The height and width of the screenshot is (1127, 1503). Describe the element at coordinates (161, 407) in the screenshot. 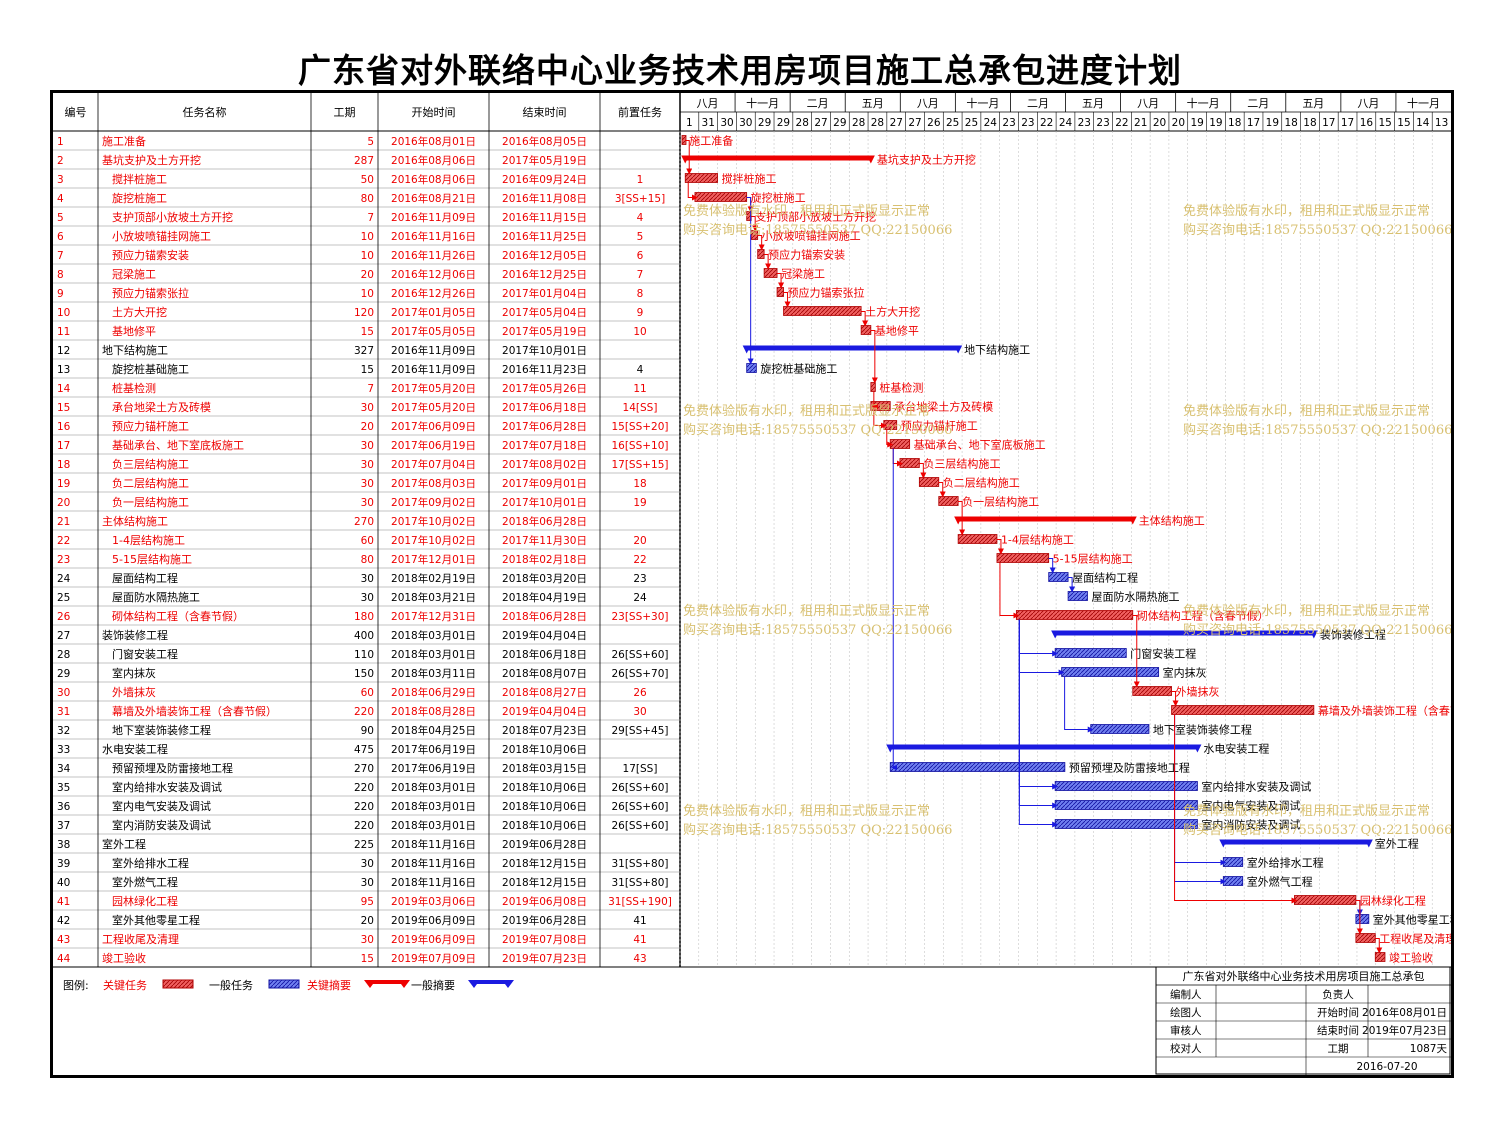

I see `task-name: 承台地梁土方及砖模` at that location.